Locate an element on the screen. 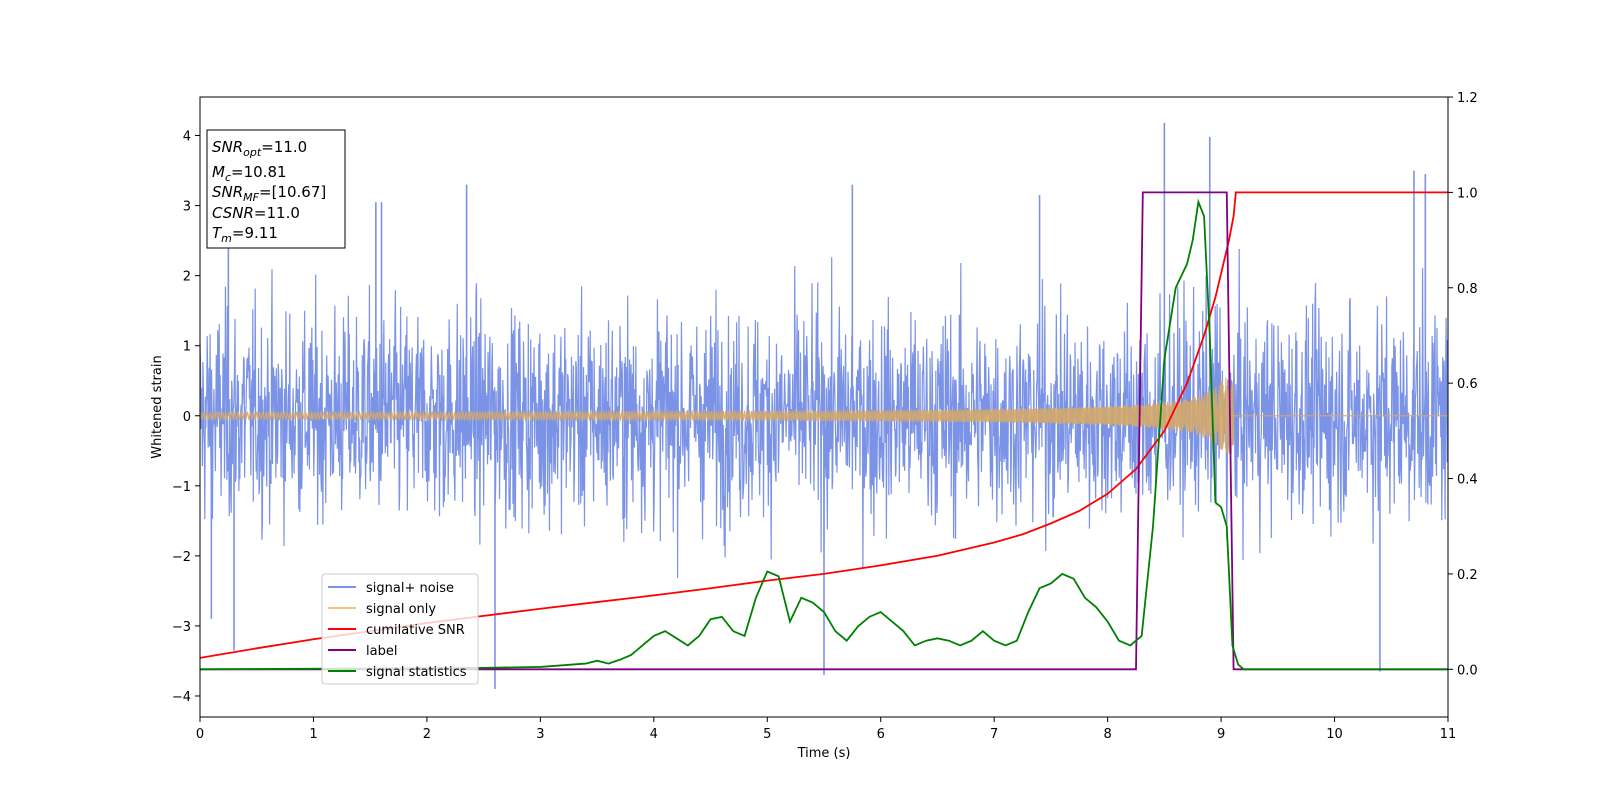  y2-tick-label-3: 0.6 is located at coordinates (1467, 384).